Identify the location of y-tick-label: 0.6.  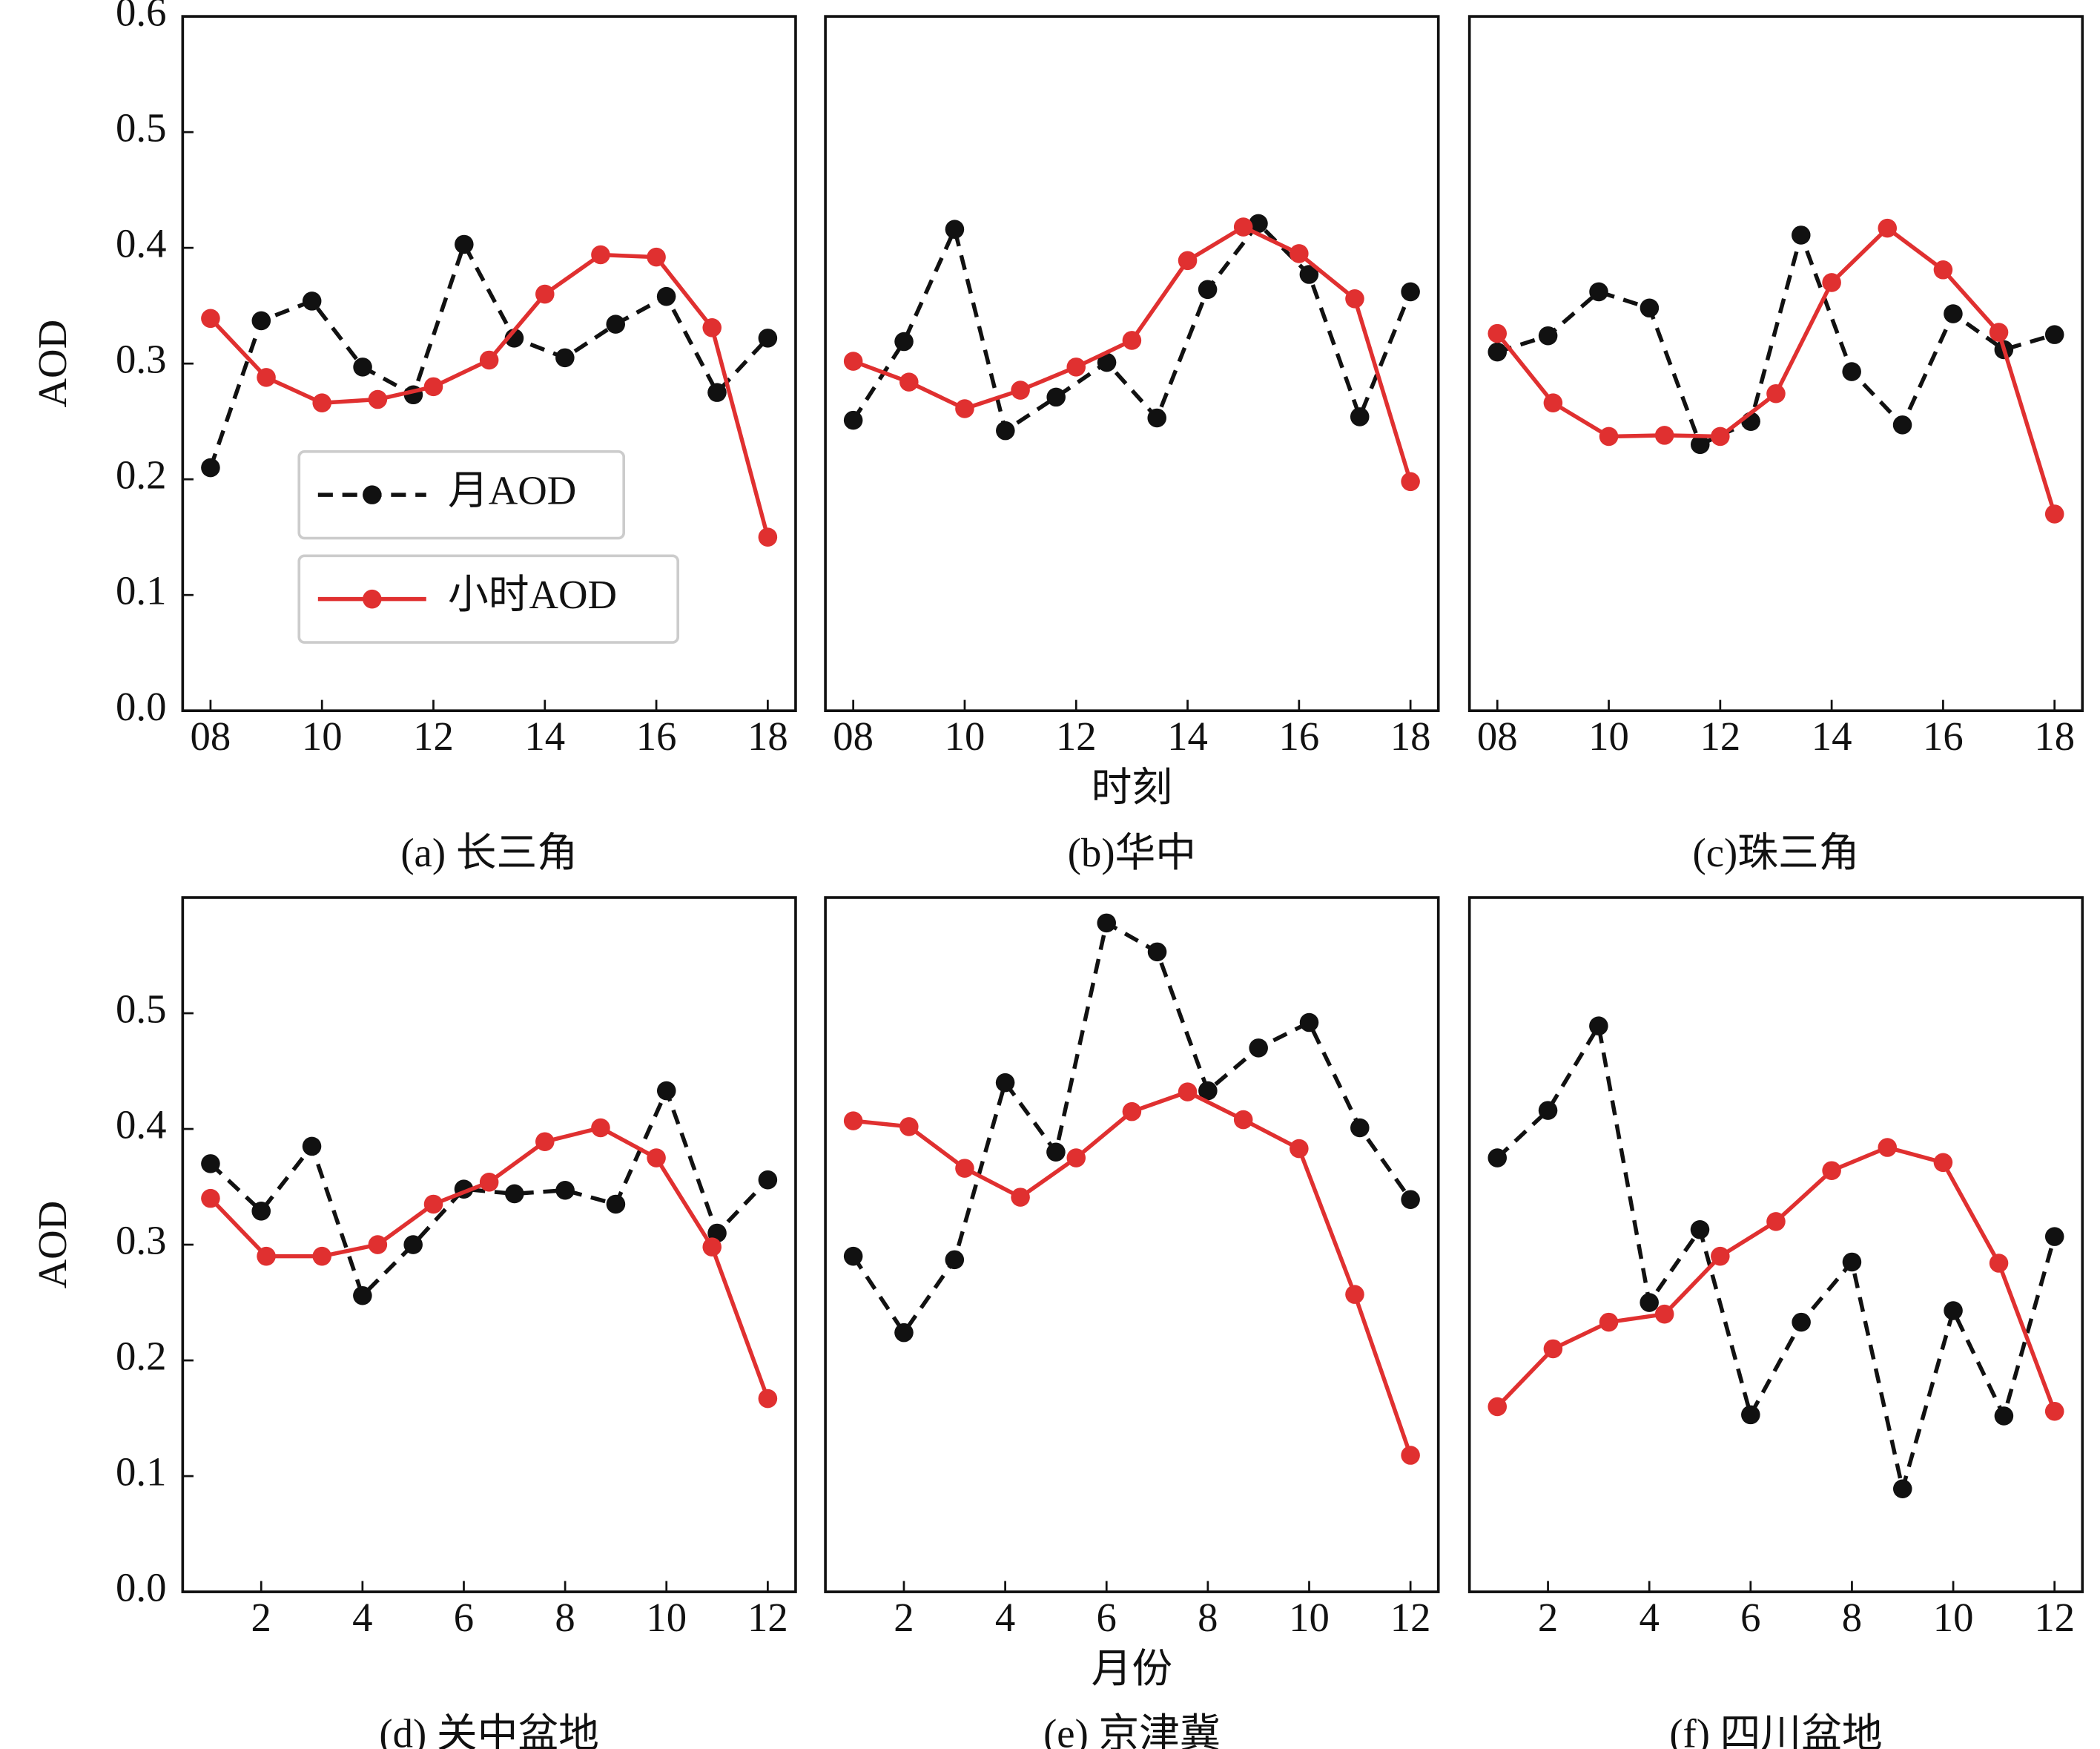
(141, 17).